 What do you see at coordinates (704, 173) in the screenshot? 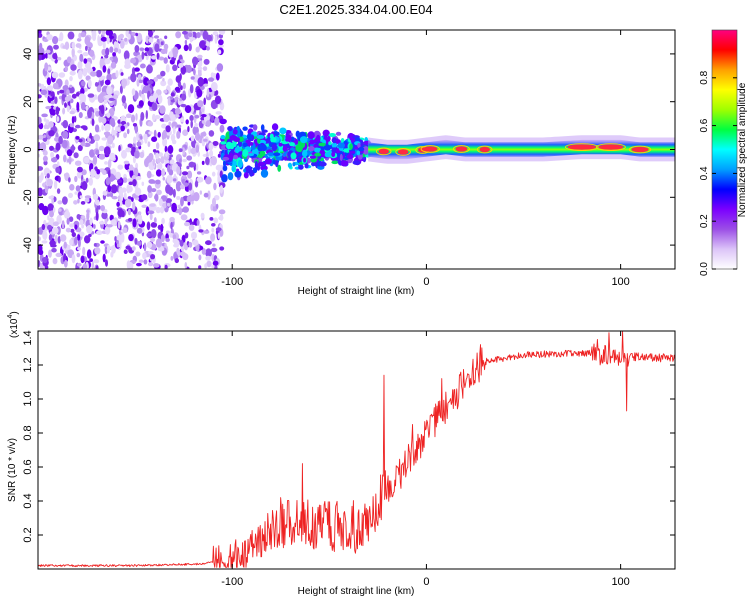
I see `colorbar-tick-label: 0.4` at bounding box center [704, 173].